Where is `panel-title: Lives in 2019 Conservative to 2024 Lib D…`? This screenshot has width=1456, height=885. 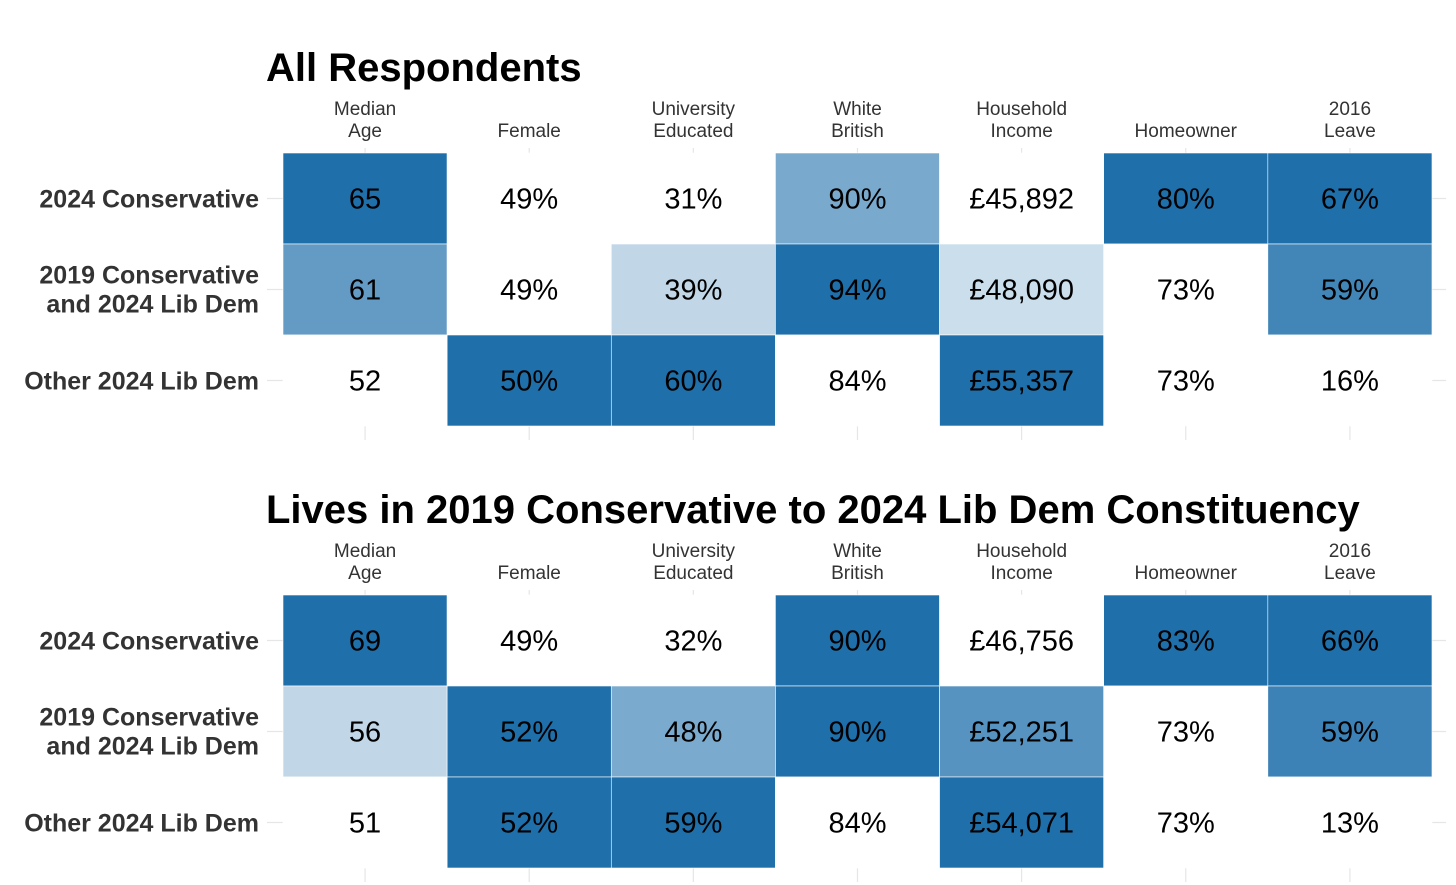
panel-title: Lives in 2019 Conservative to 2024 Lib D… is located at coordinates (813, 510).